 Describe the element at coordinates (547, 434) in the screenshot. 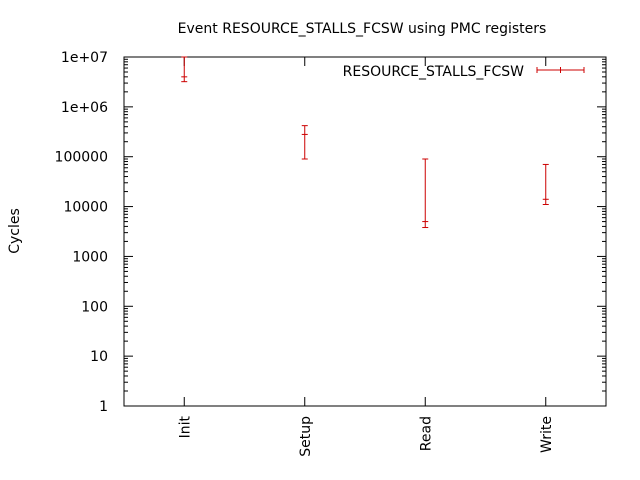

I see `x-tick-label: Write` at that location.